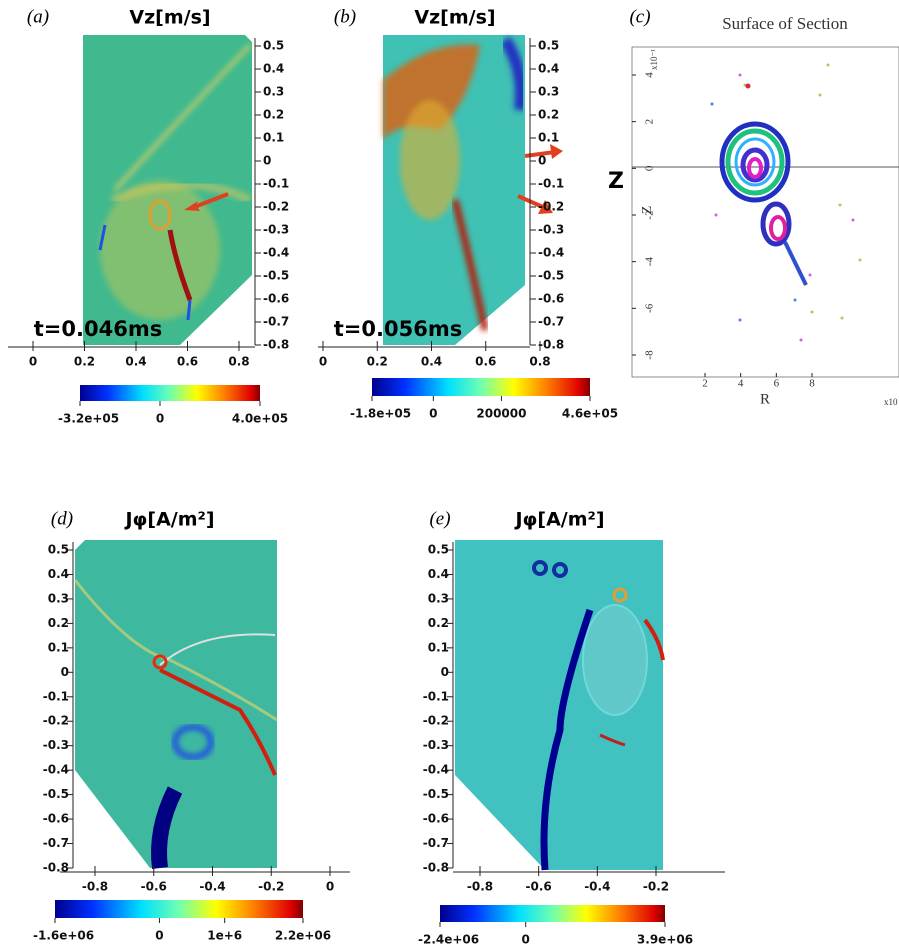 This screenshot has width=899, height=952. What do you see at coordinates (741, 384) in the screenshot?
I see `x-tick-label: 4` at bounding box center [741, 384].